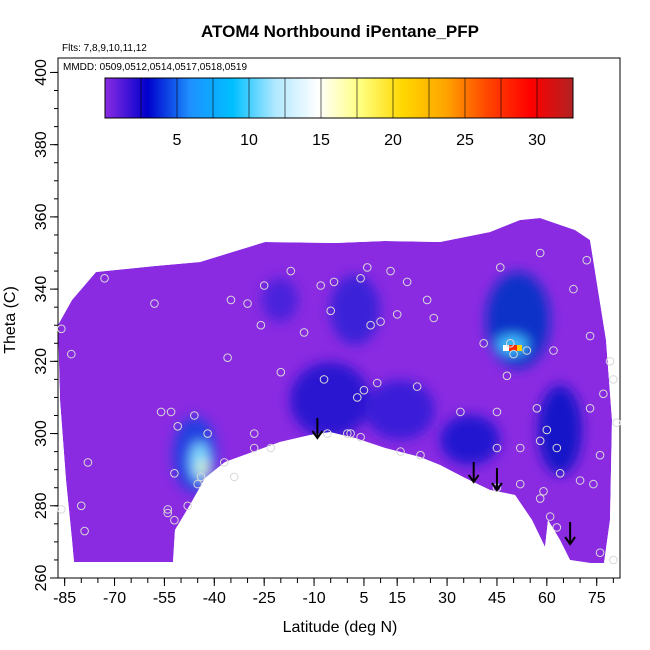 Image resolution: width=650 pixels, height=650 pixels. Describe the element at coordinates (537, 140) in the screenshot. I see `colorbar-tick-label: 30` at that location.